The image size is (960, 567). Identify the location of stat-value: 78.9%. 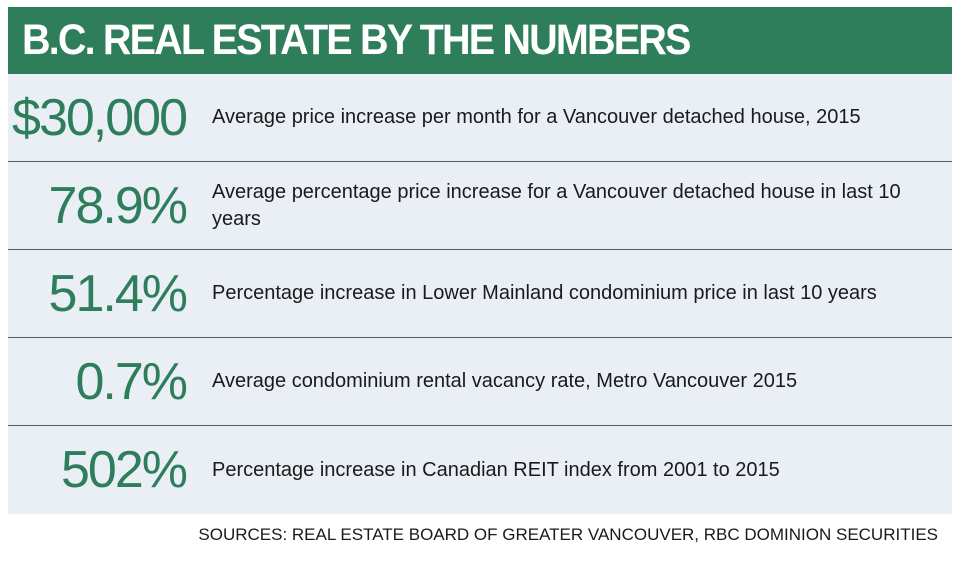
(118, 205).